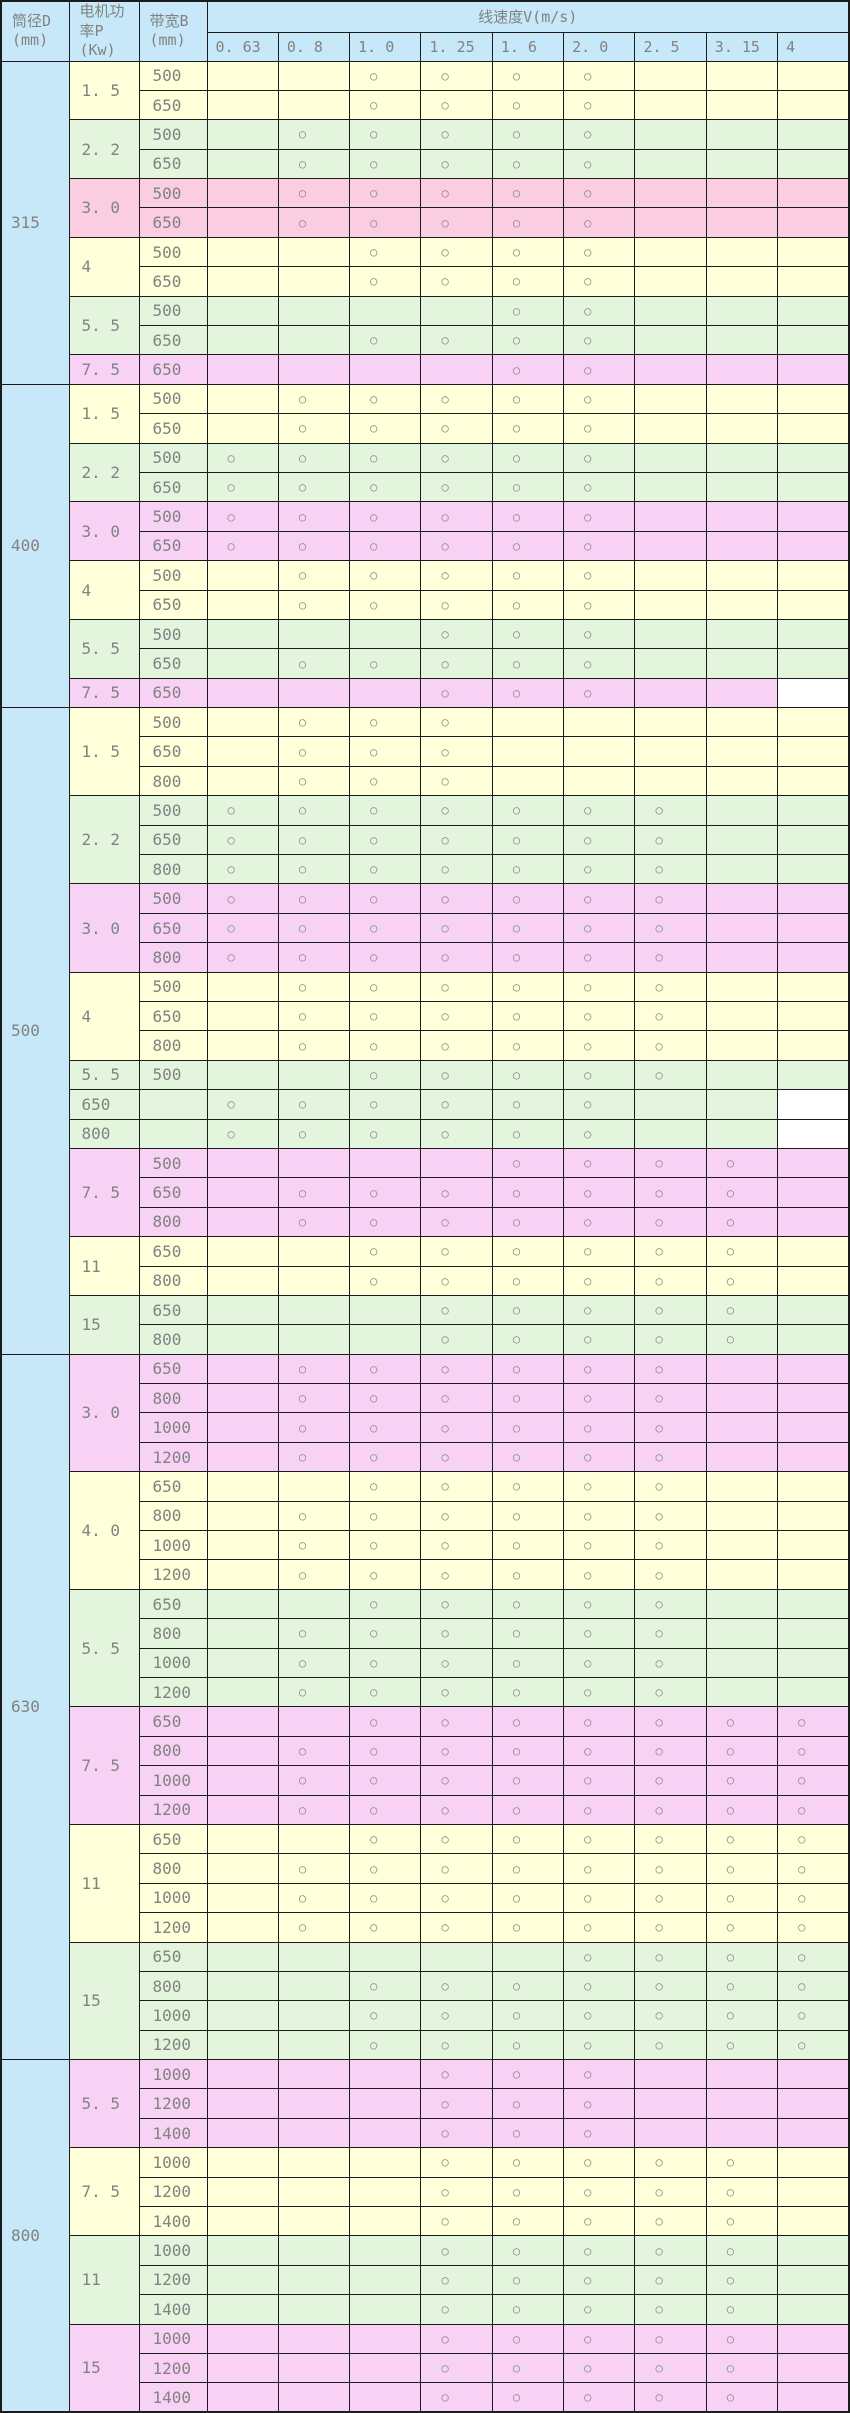 The height and width of the screenshot is (2413, 850). Describe the element at coordinates (425, 1662) in the screenshot. I see `table-row: 1000 ○ ○ ○ ○ ○ ○` at that location.